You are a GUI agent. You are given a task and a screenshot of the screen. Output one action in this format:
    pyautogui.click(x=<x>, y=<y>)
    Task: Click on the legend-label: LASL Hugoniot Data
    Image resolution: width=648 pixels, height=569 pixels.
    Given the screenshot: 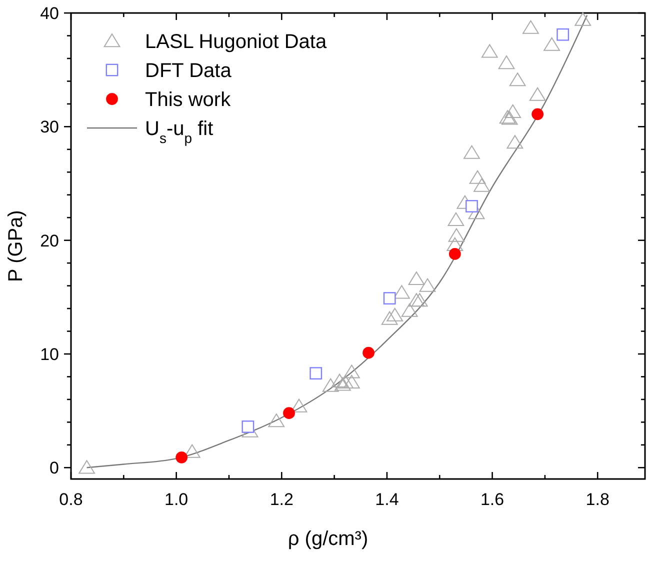 What is the action you would take?
    pyautogui.click(x=236, y=42)
    